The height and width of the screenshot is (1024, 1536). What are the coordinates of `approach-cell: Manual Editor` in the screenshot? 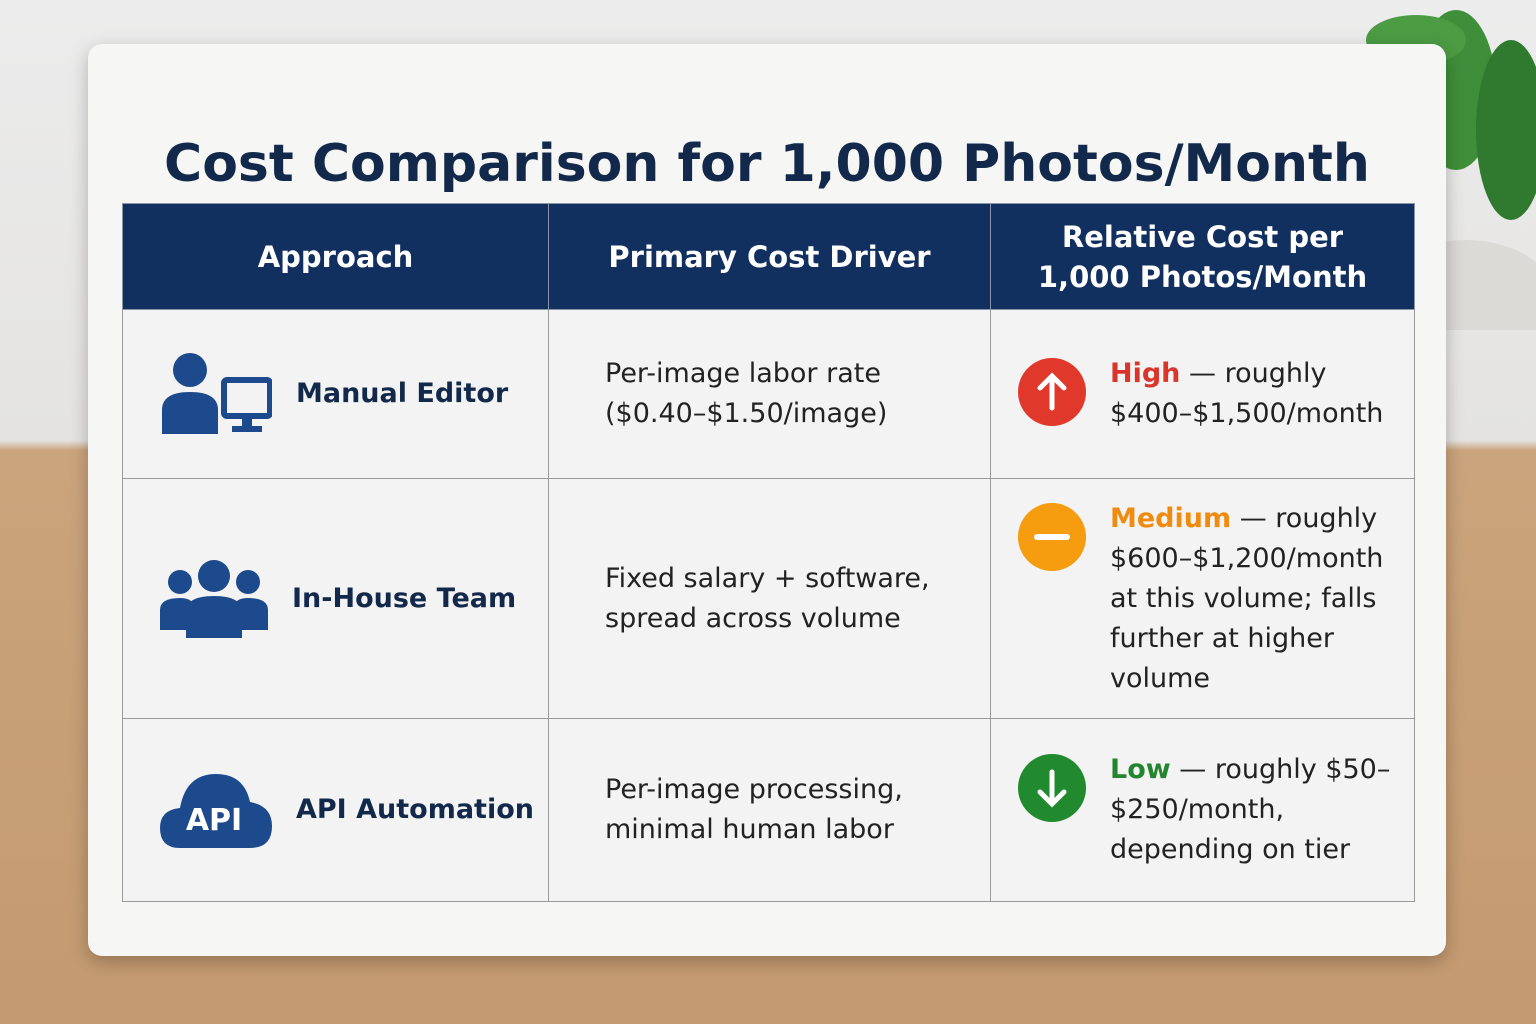 It's located at (335, 394).